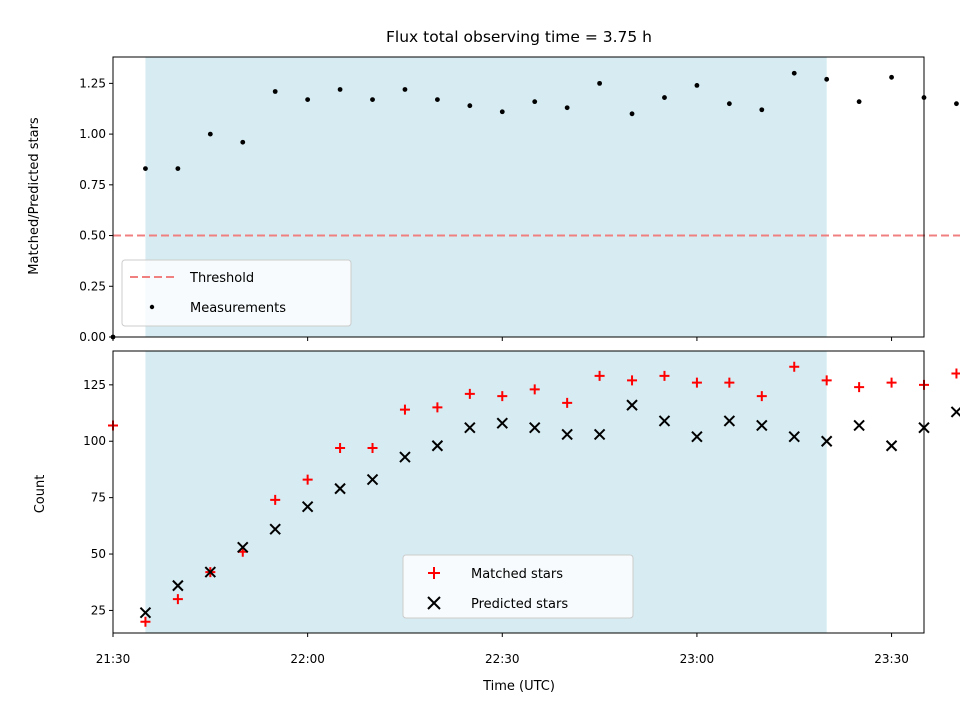  Describe the element at coordinates (92, 185) in the screenshot. I see `top-y-tick-label: 0.75` at that location.